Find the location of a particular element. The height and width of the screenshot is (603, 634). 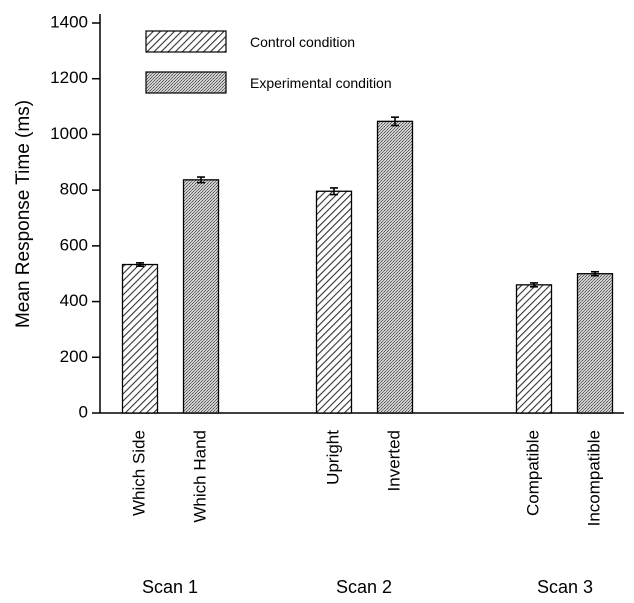

legend-label-experimental: Experimental condition is located at coordinates (321, 83).